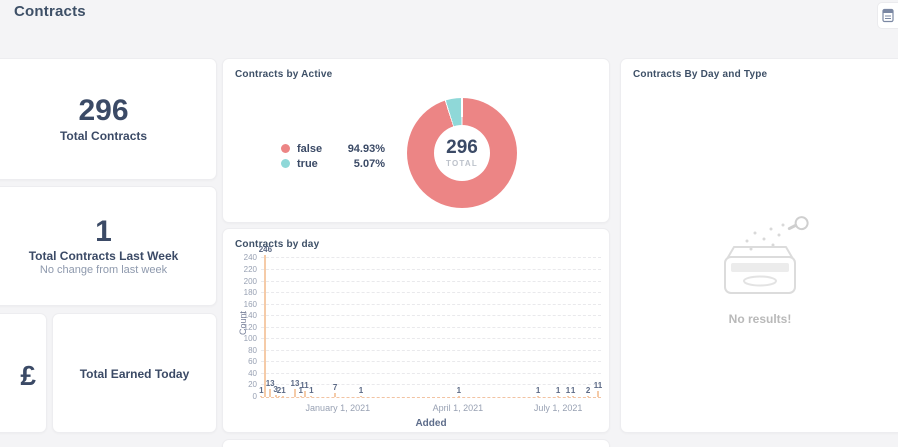 This screenshot has height=447, width=898. Describe the element at coordinates (250, 293) in the screenshot. I see `y-tick-label: 180` at that location.